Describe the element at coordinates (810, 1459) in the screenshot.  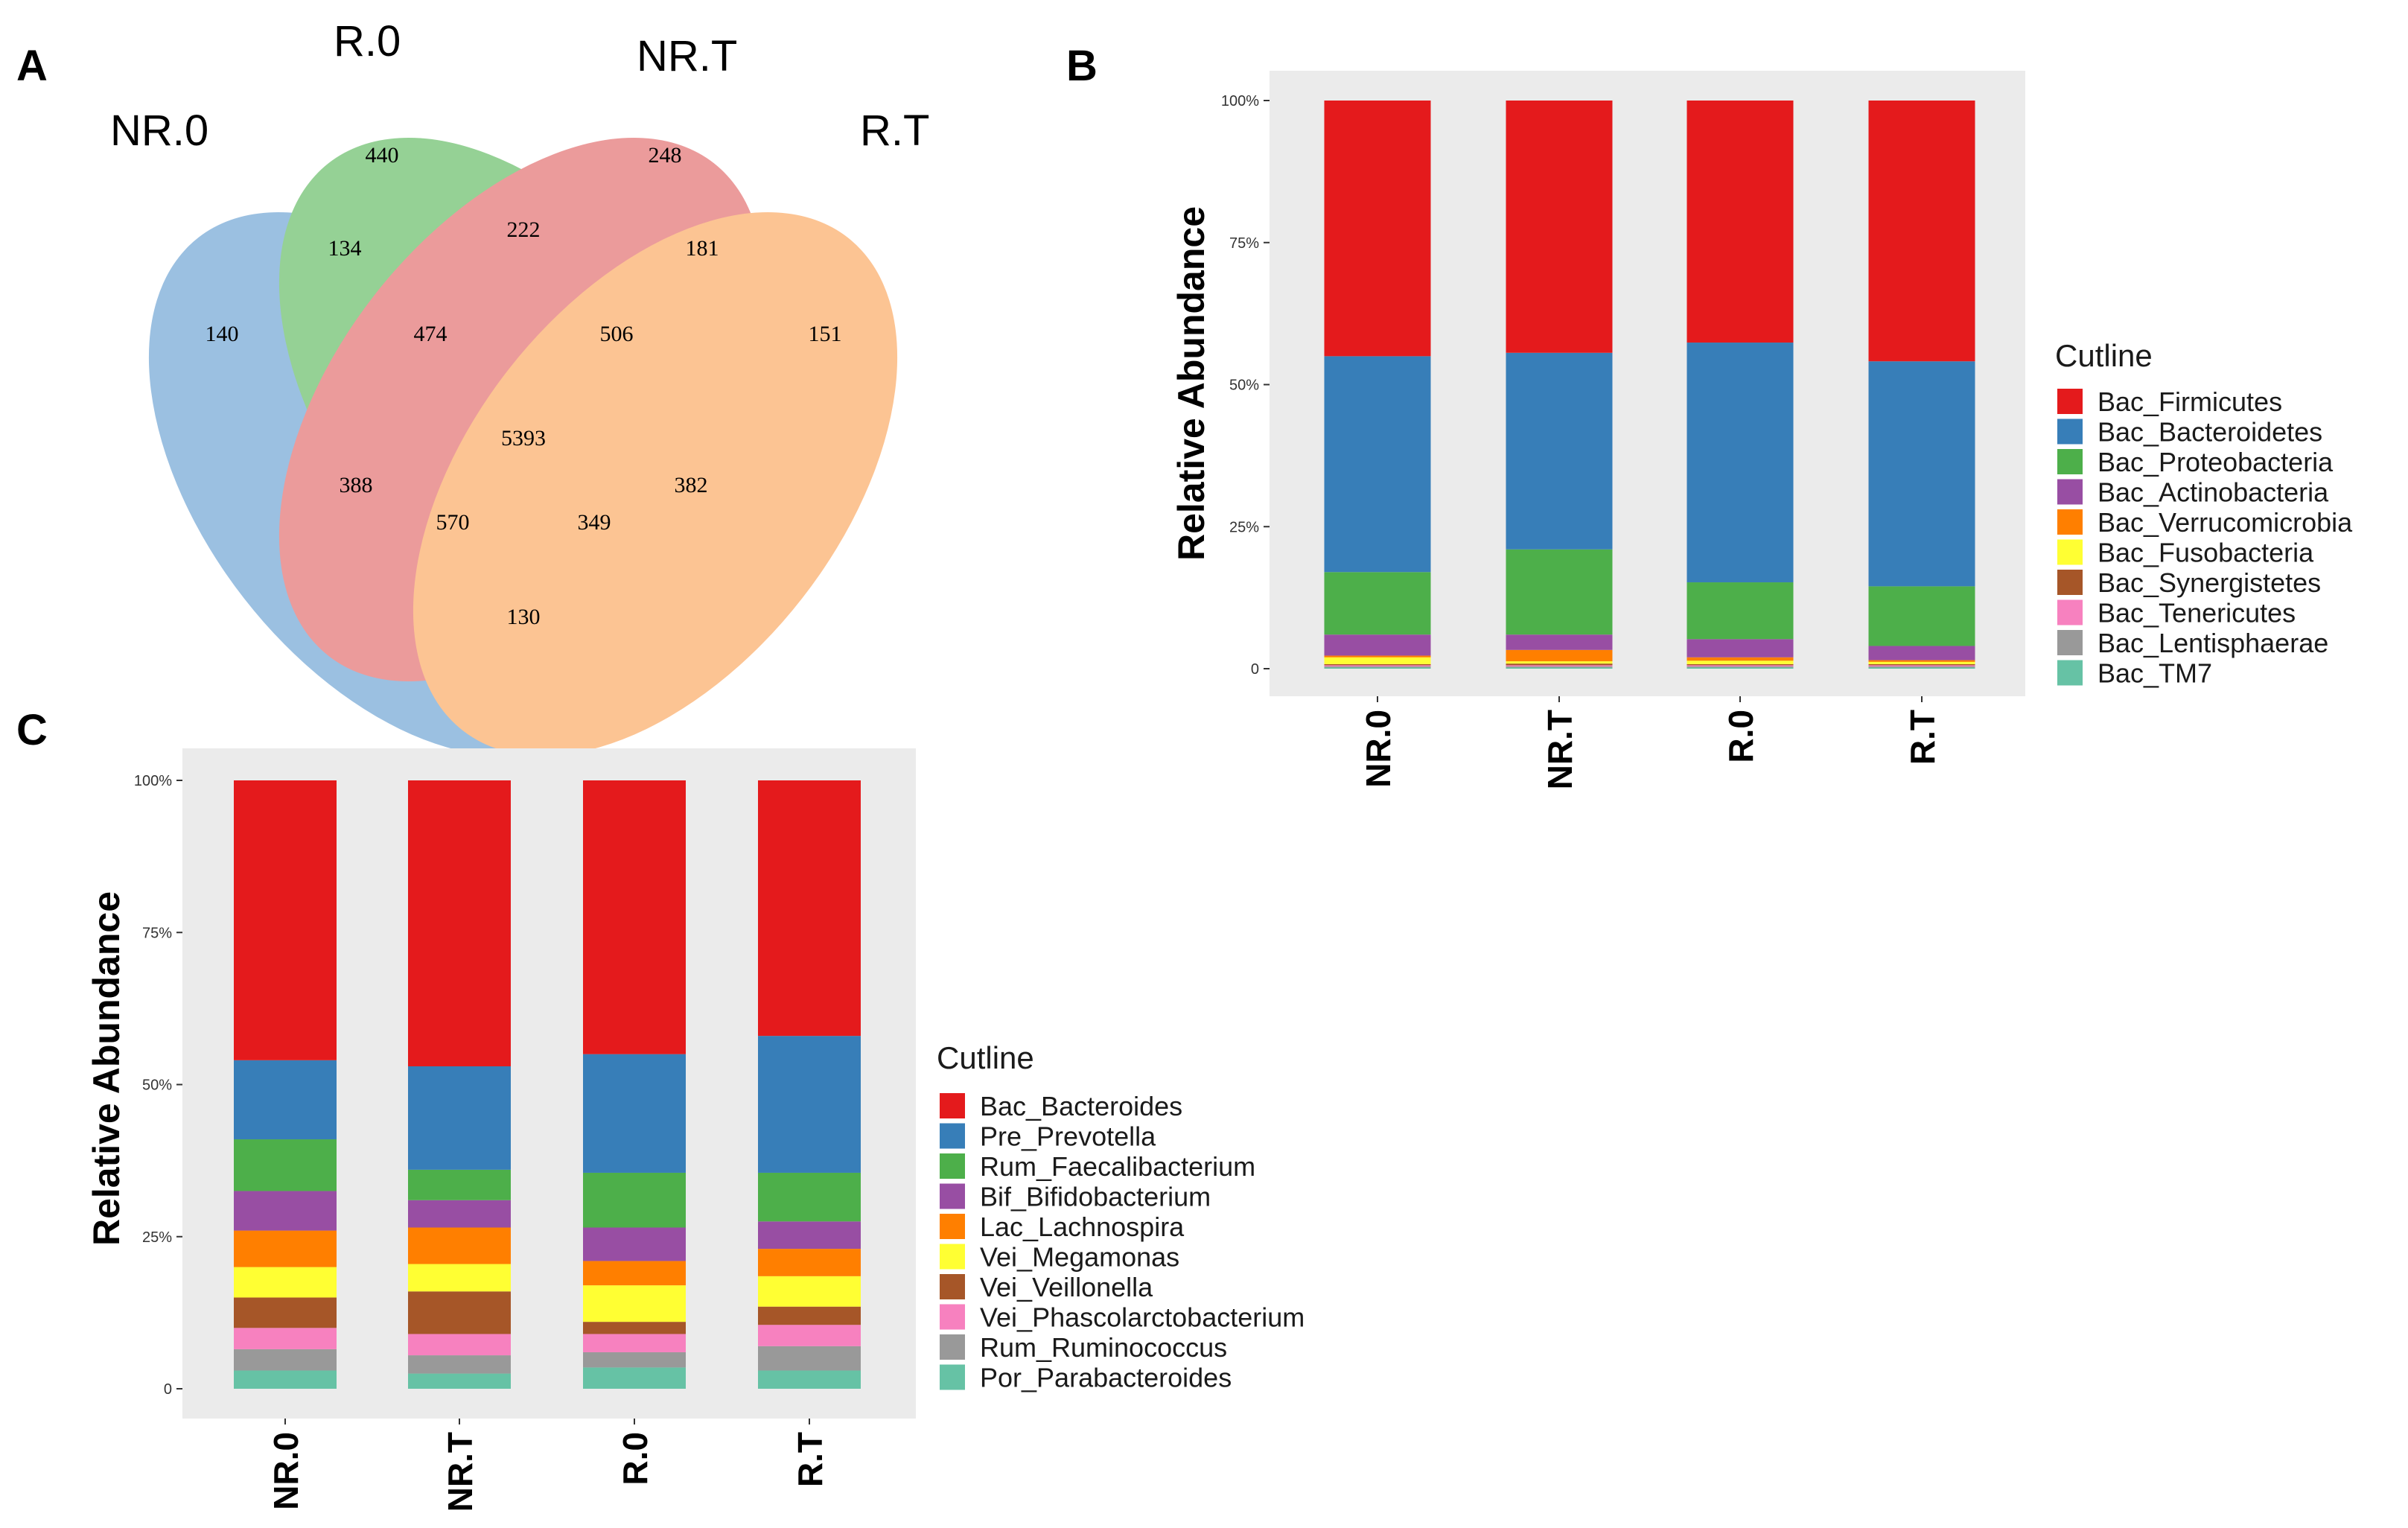
I see `chart-c-x-tick-label-r-t: R.T` at that location.